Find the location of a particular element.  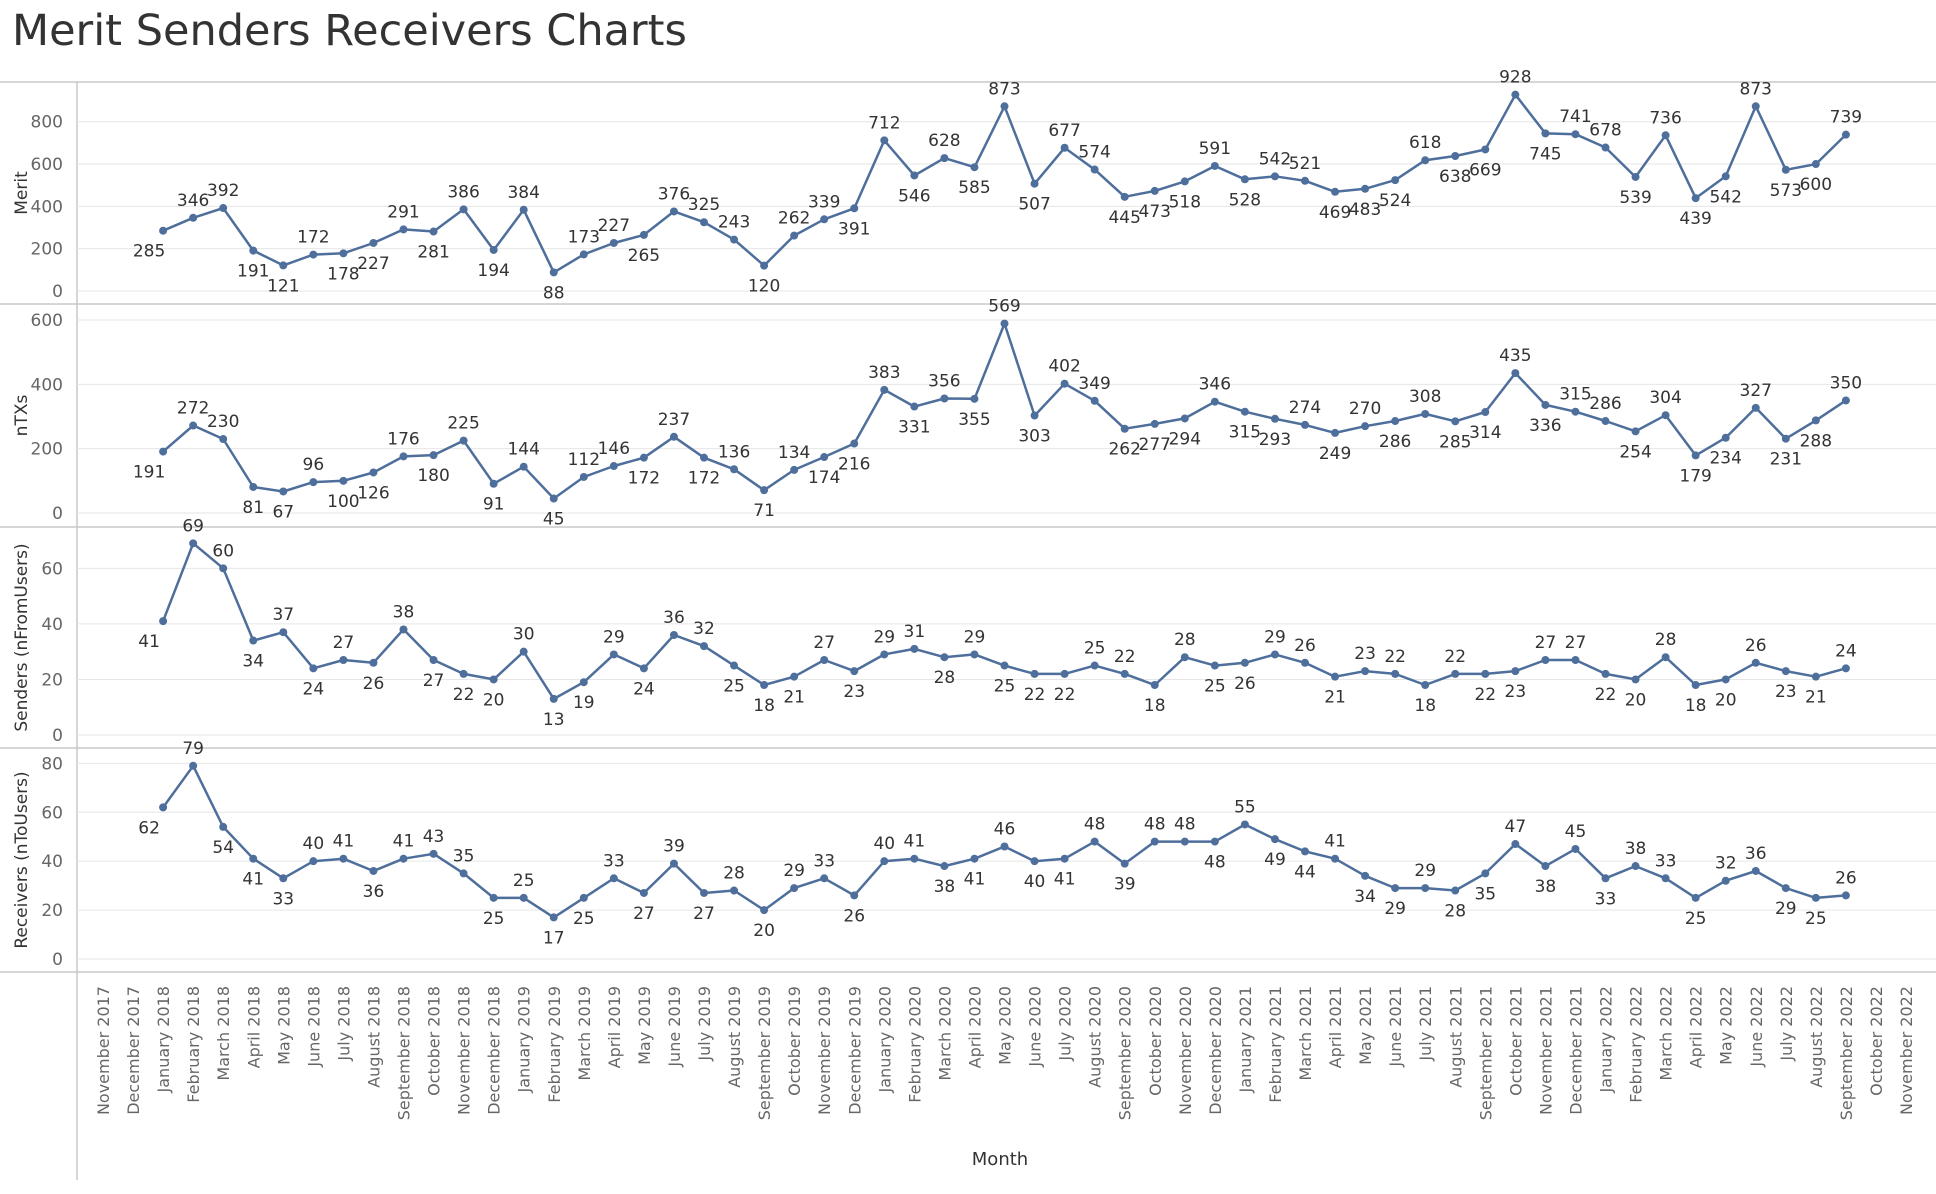

data-label: 35 is located at coordinates (1485, 894).